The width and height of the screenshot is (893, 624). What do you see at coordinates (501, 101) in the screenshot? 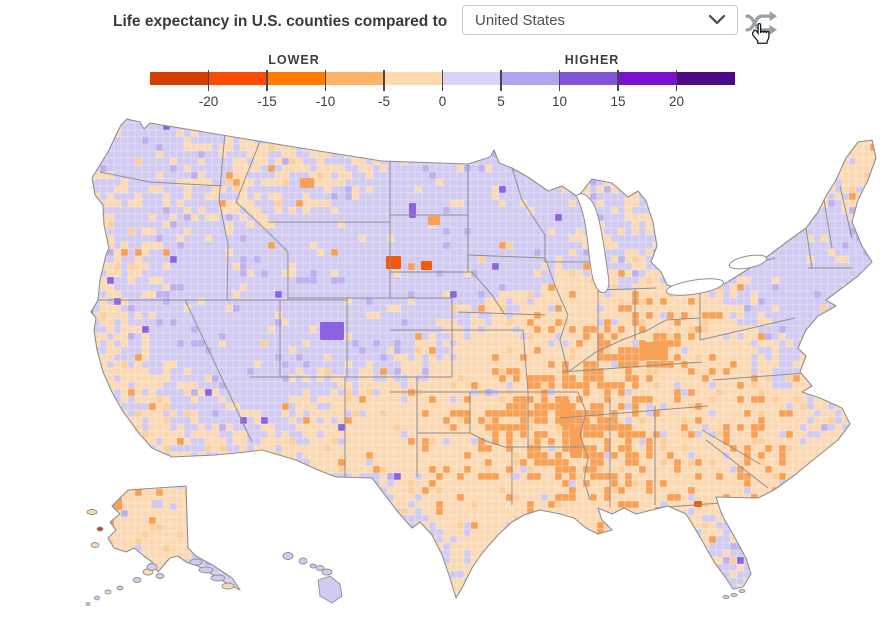
I see `legend-tick-label: 5` at bounding box center [501, 101].